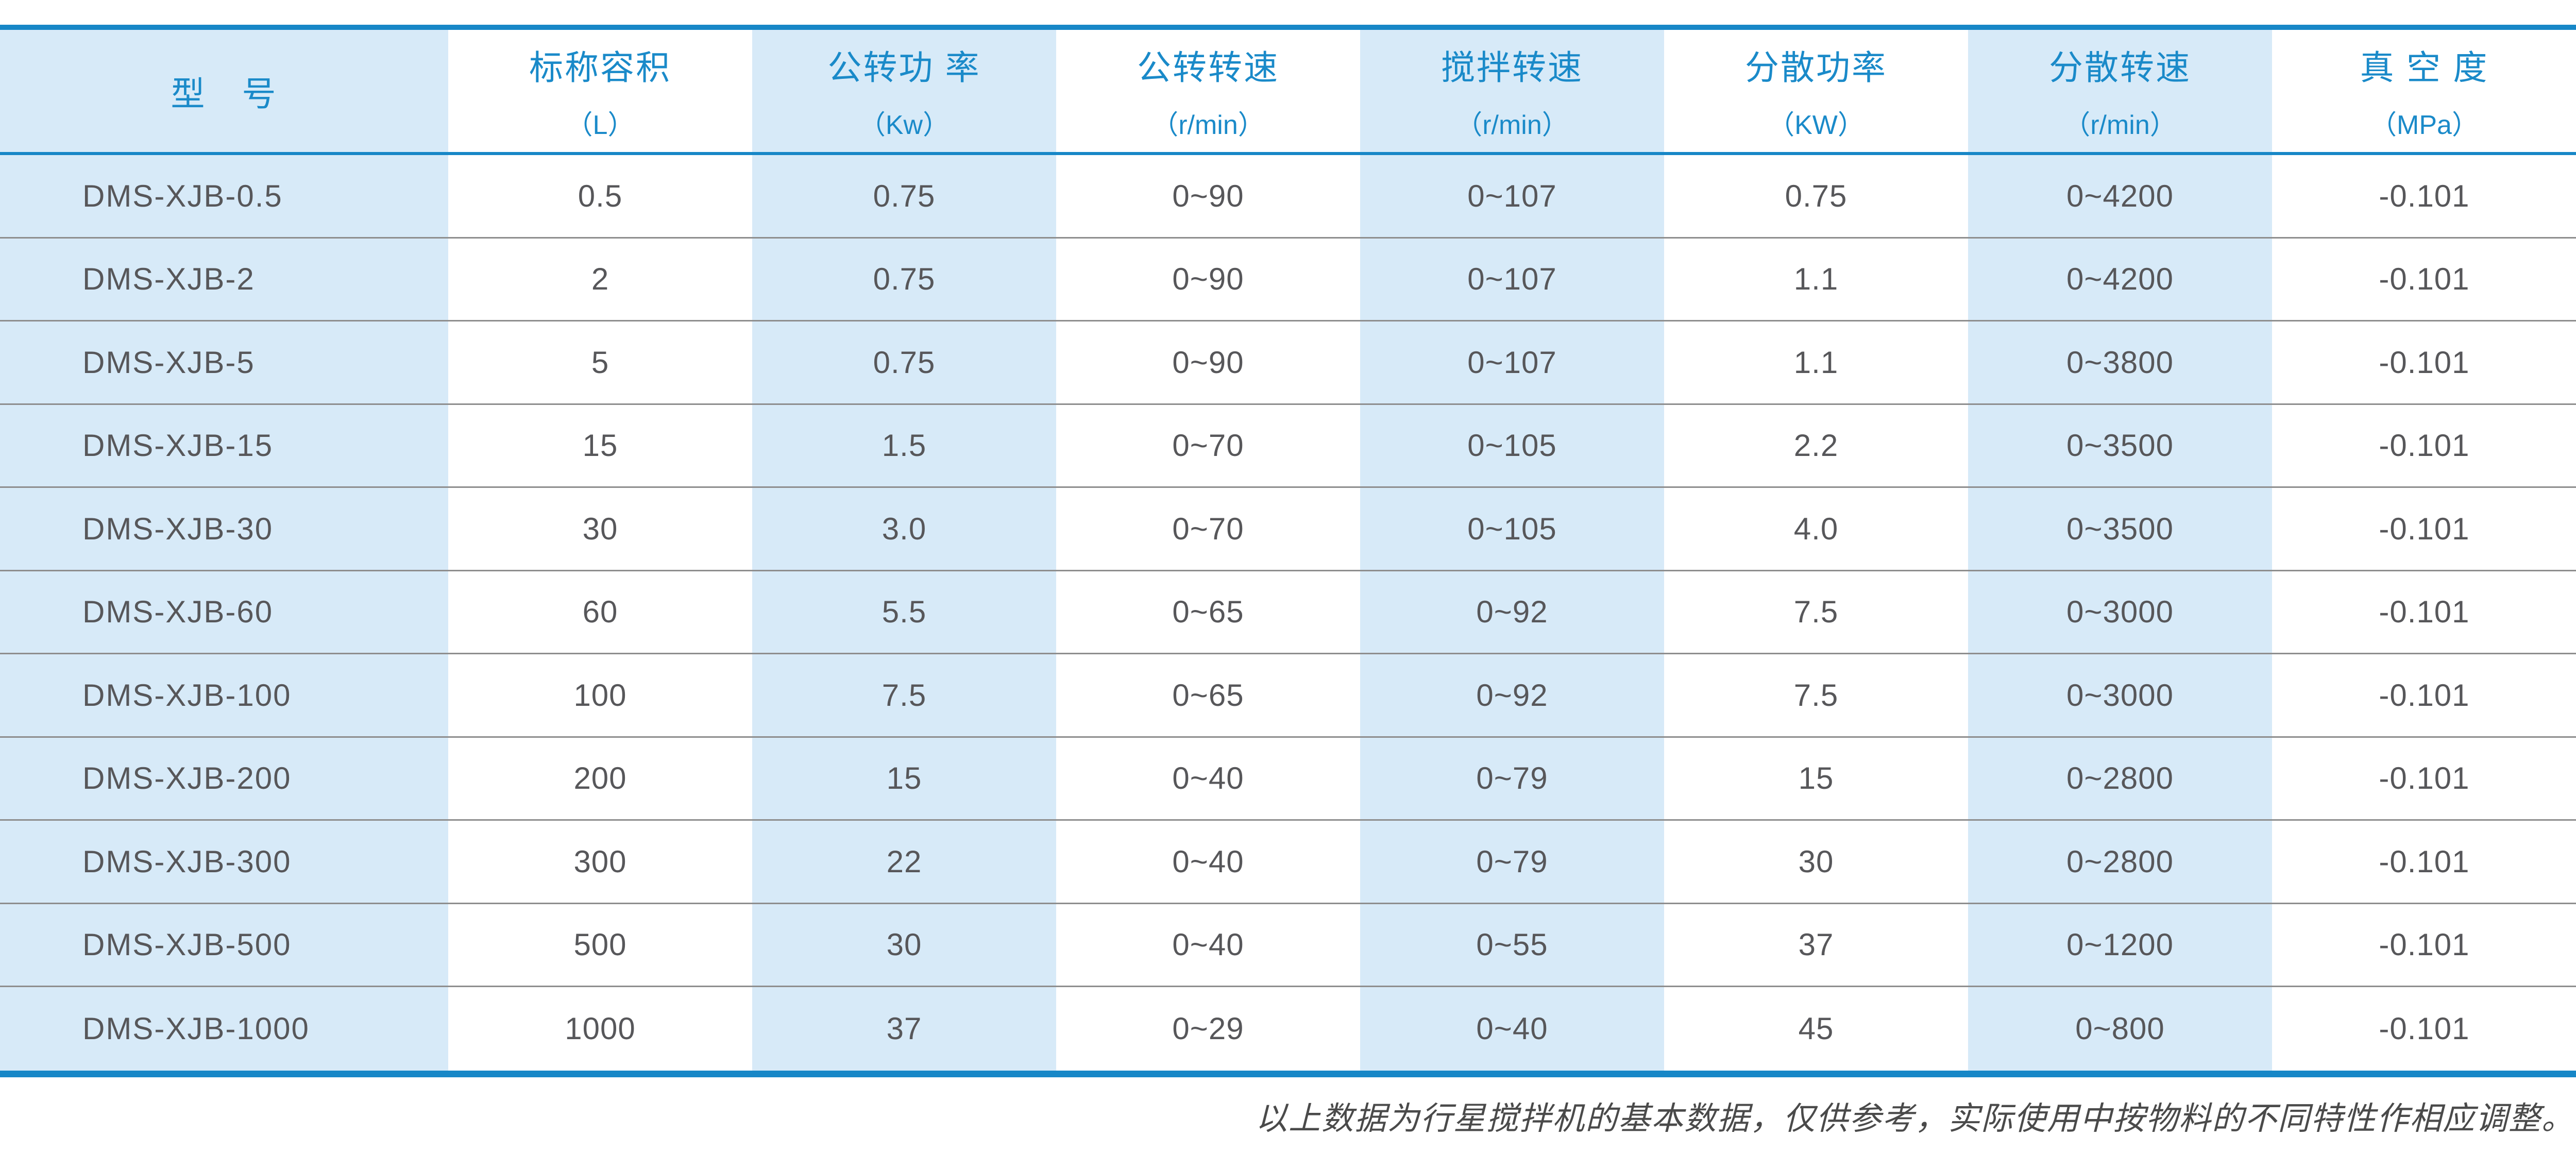  I want to click on column-header-unit: （Kw）, so click(904, 125).